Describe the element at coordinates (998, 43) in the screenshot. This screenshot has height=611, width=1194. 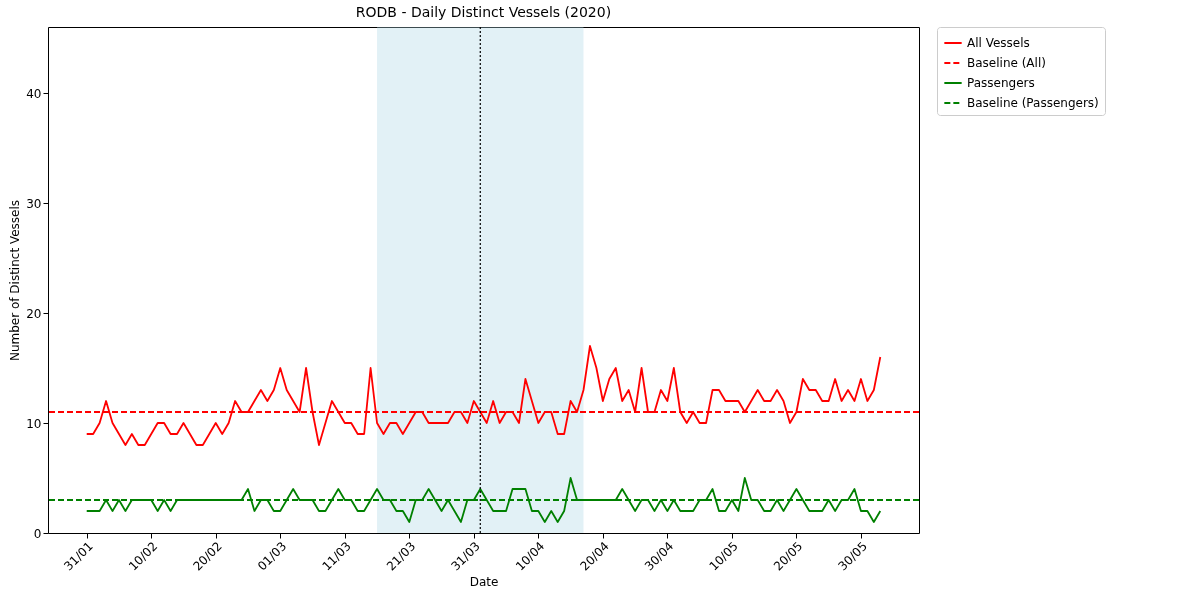
I see `legend-label: All Vessels` at that location.